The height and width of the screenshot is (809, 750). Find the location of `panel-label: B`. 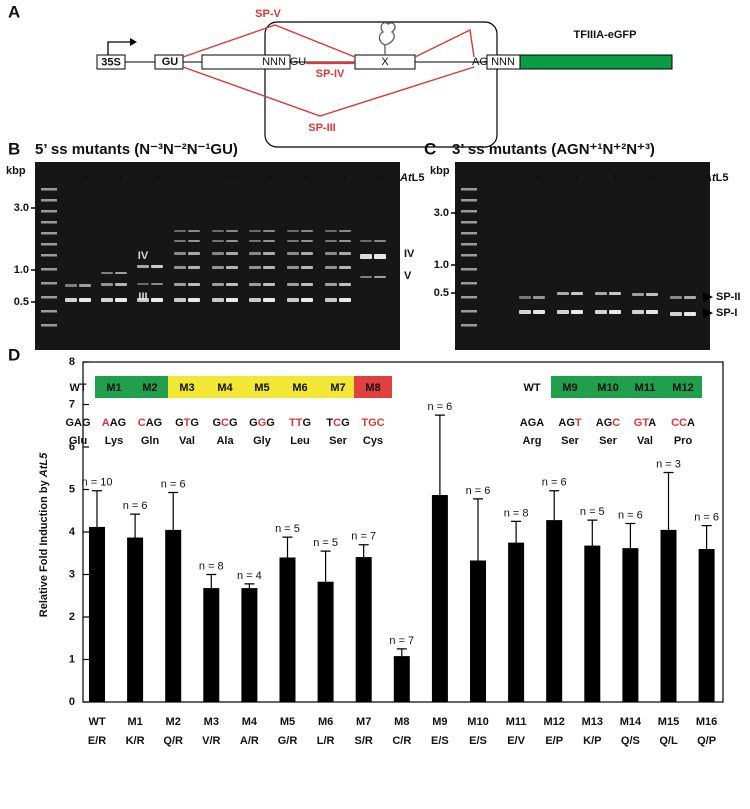

panel-label: B is located at coordinates (14, 148).